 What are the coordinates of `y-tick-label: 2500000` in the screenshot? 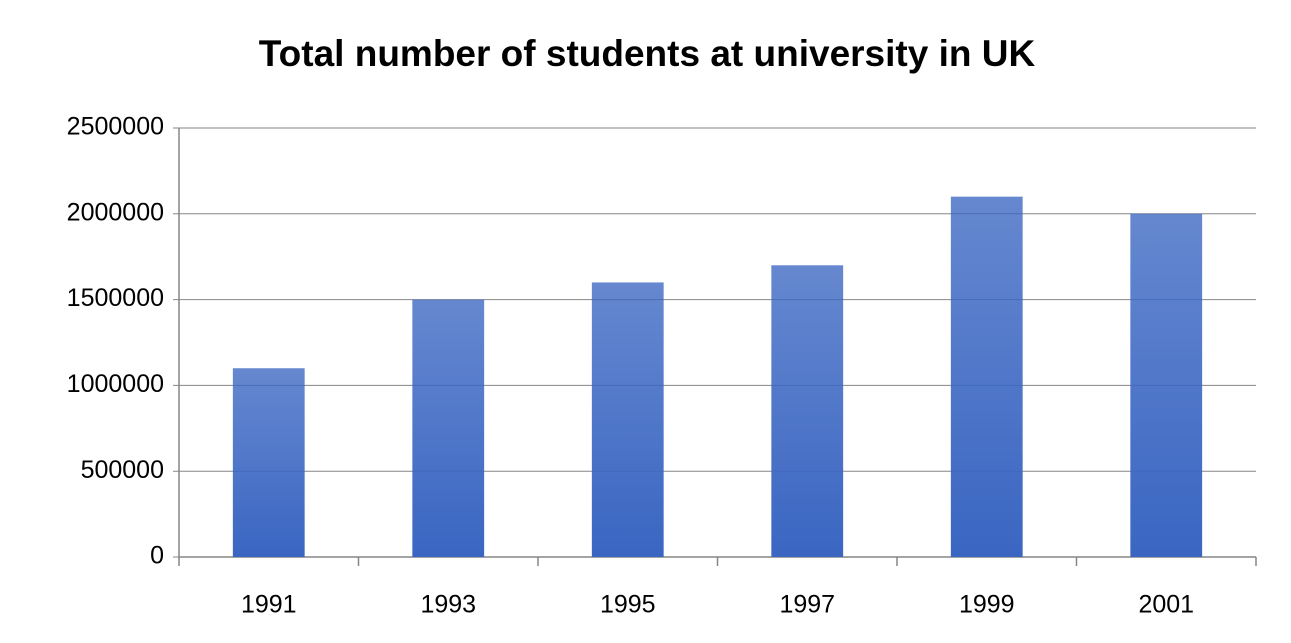 It's located at (115, 127).